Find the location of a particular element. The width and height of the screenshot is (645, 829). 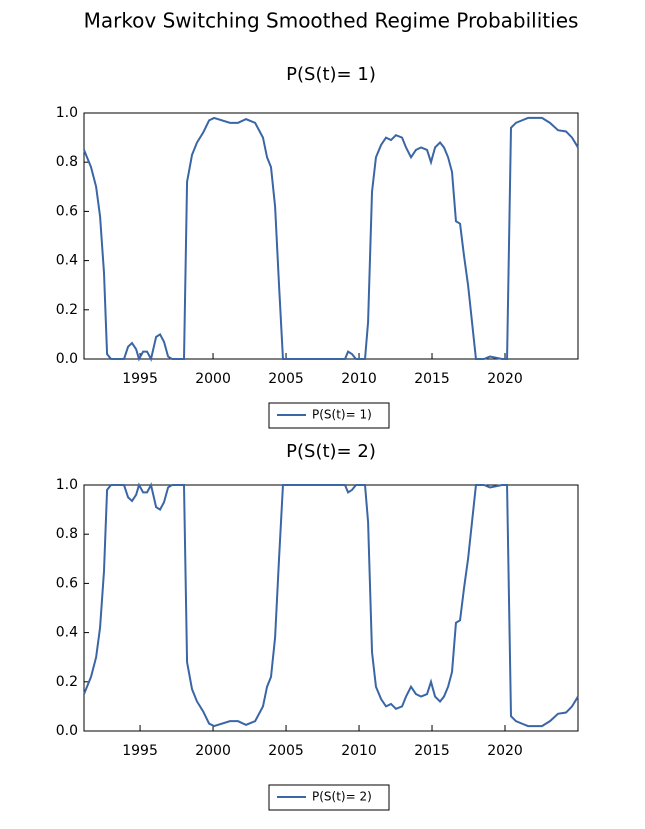

subplot-title: P(S(t)= 1) is located at coordinates (331, 74).